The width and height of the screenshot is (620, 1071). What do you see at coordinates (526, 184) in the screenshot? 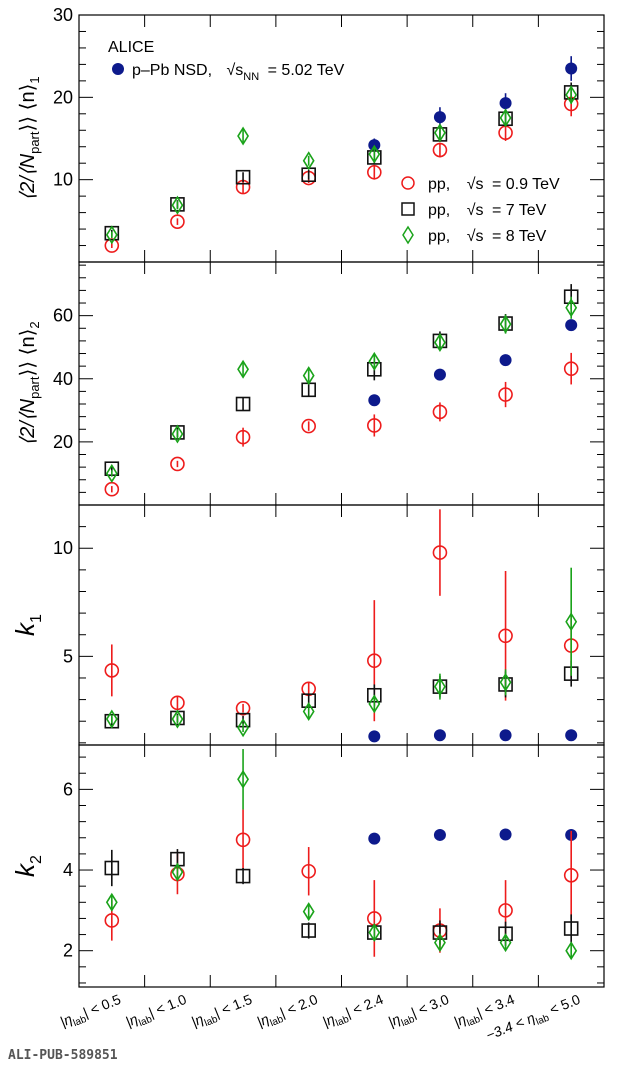
I see `legend-pp09-energy: = 0.9 TeV` at bounding box center [526, 184].